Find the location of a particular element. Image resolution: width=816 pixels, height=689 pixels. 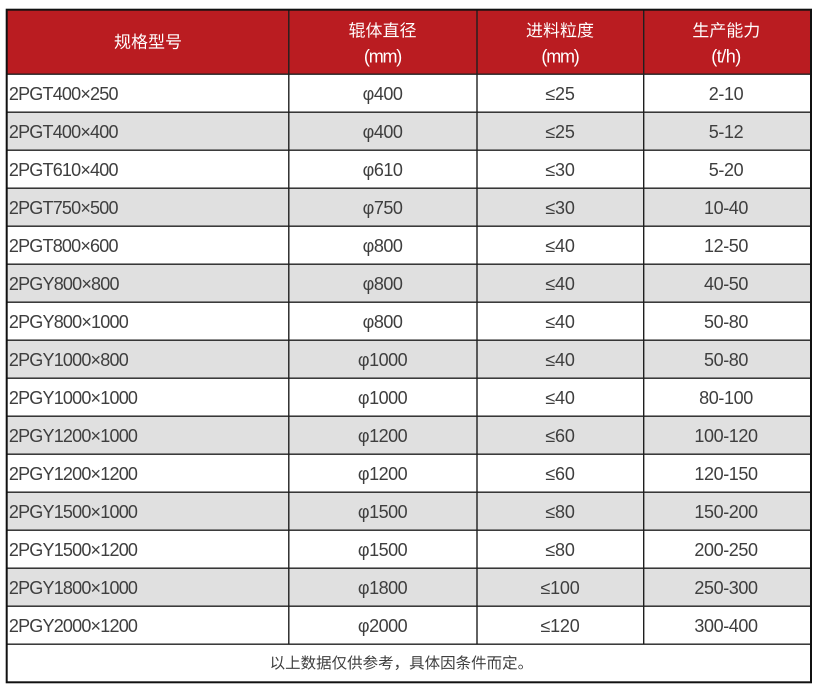

svg-text: (t/h) is located at coordinates (726, 56).